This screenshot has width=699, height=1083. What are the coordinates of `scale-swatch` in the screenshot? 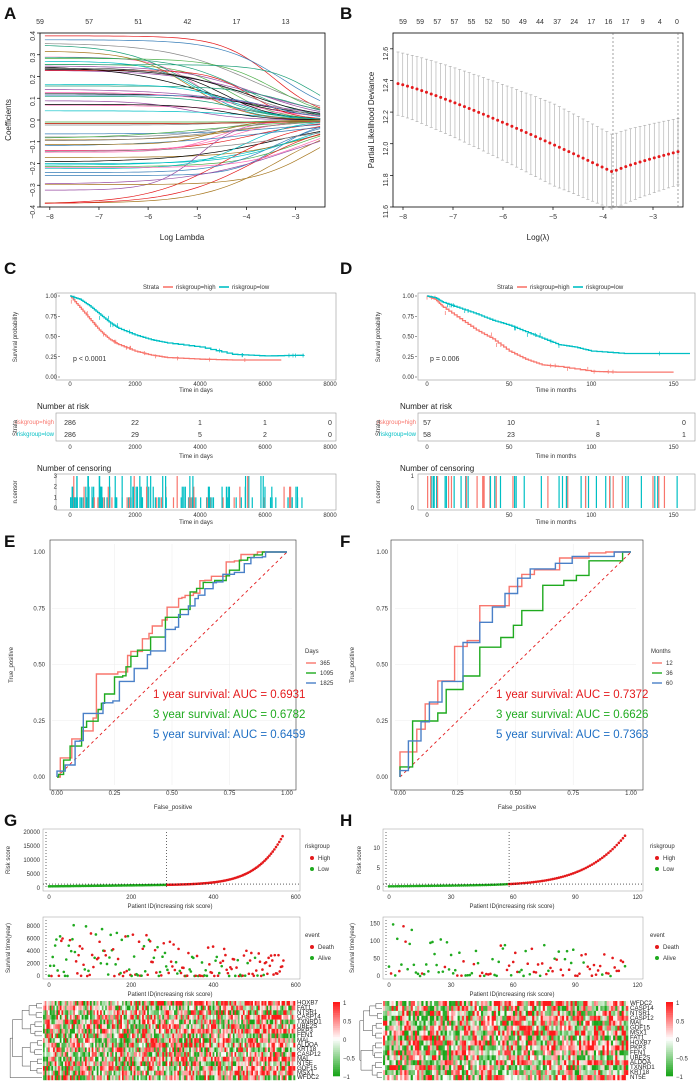 It's located at (336, 1017).